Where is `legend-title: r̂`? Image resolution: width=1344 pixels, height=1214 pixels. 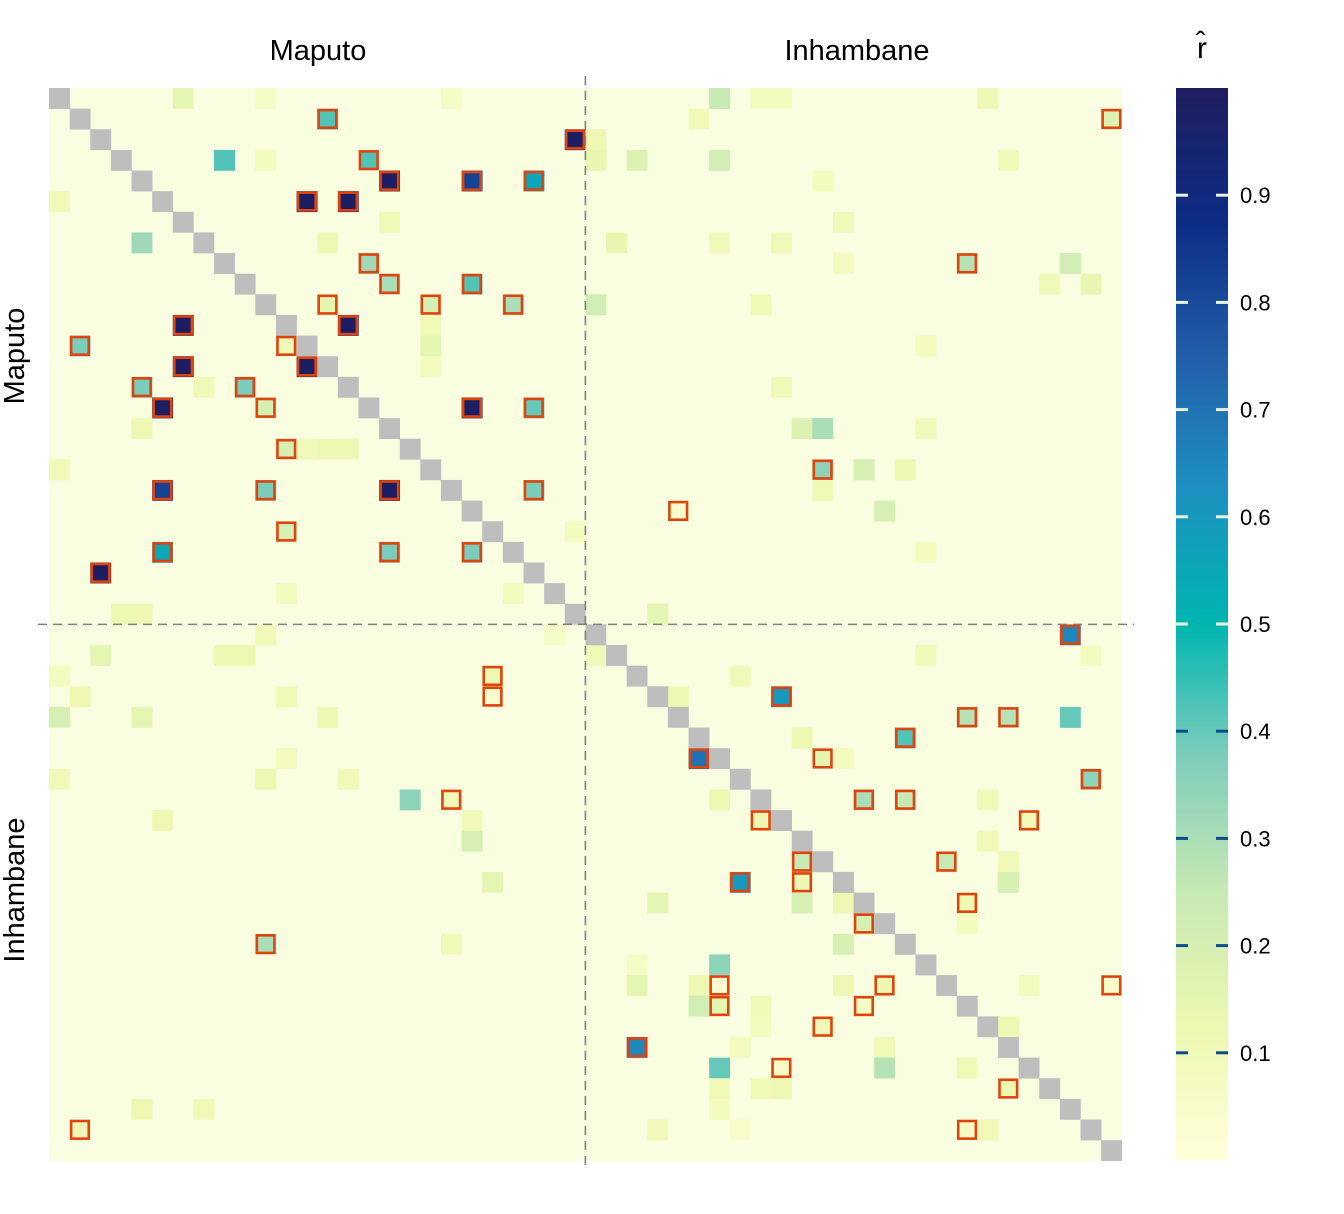
legend-title: r̂ is located at coordinates (1201, 48).